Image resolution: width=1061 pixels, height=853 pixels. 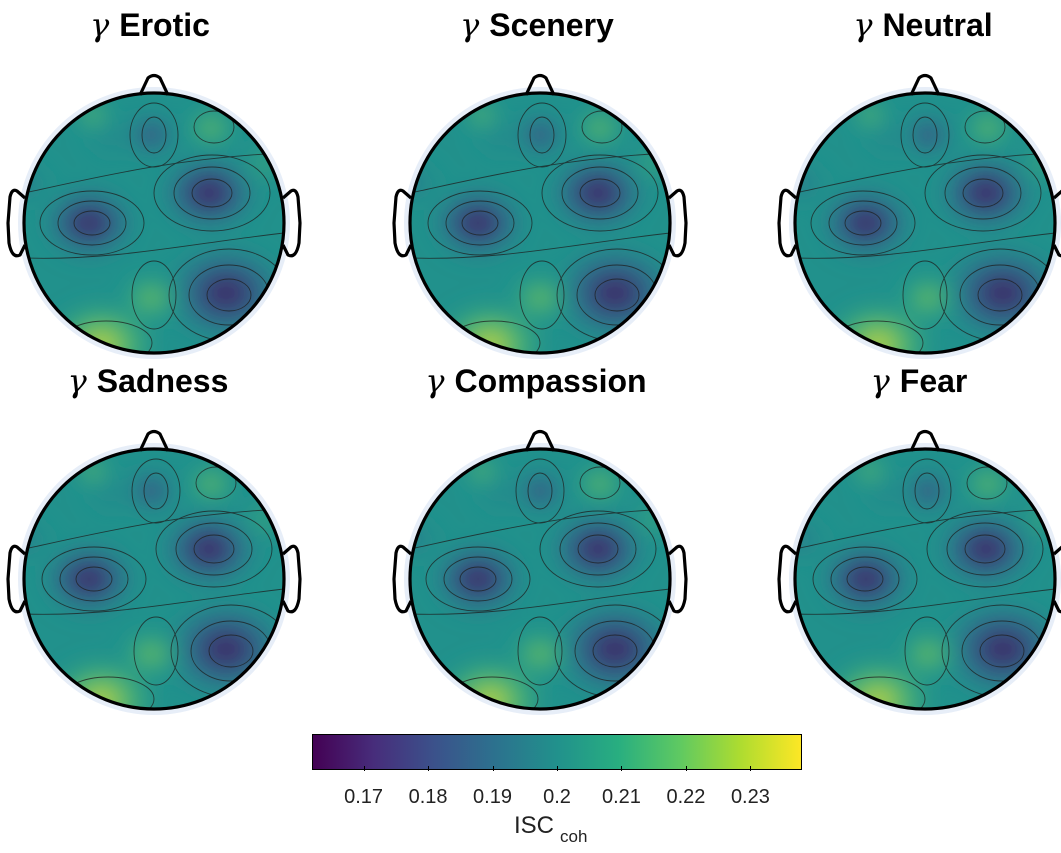 What do you see at coordinates (933, 381) in the screenshot?
I see `condition-label: Fear` at bounding box center [933, 381].